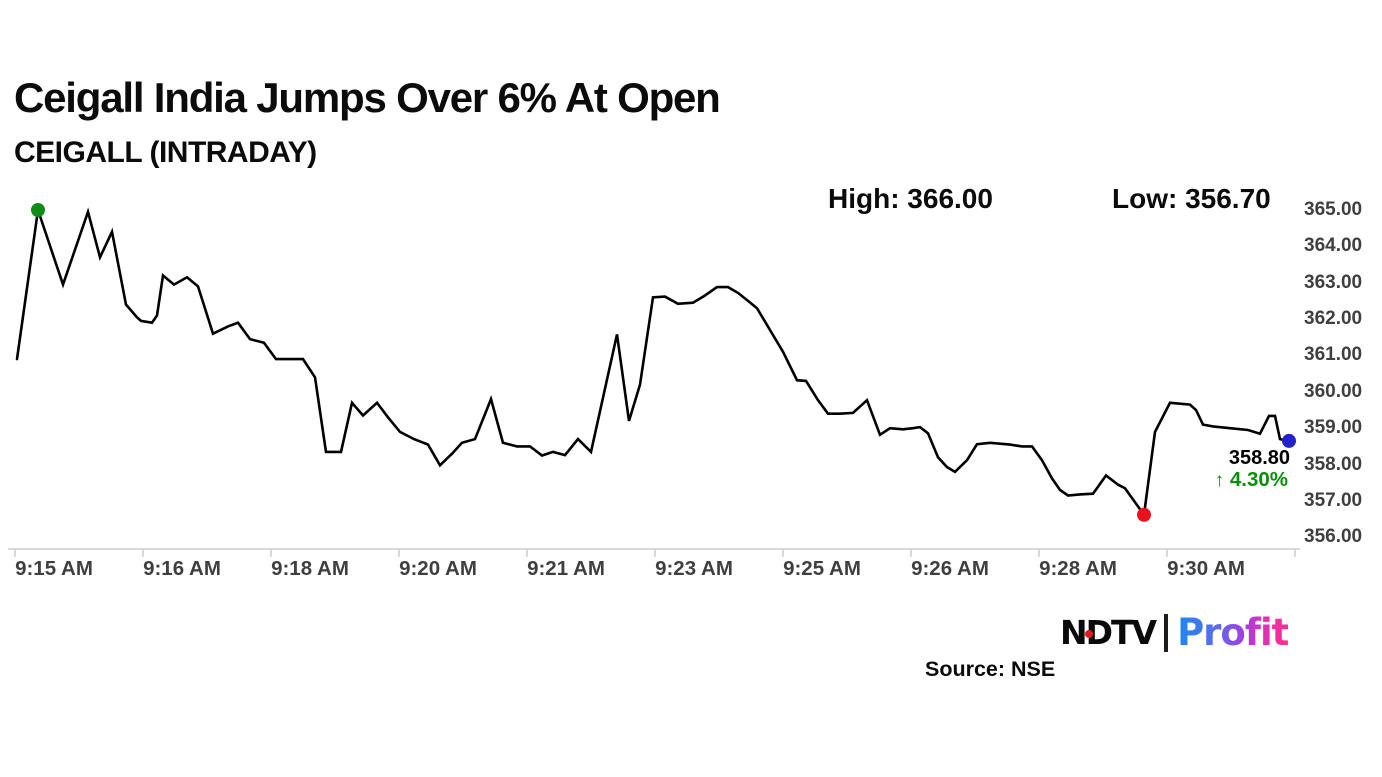  What do you see at coordinates (1333, 209) in the screenshot?
I see `y-tick-label: 365.00` at bounding box center [1333, 209].